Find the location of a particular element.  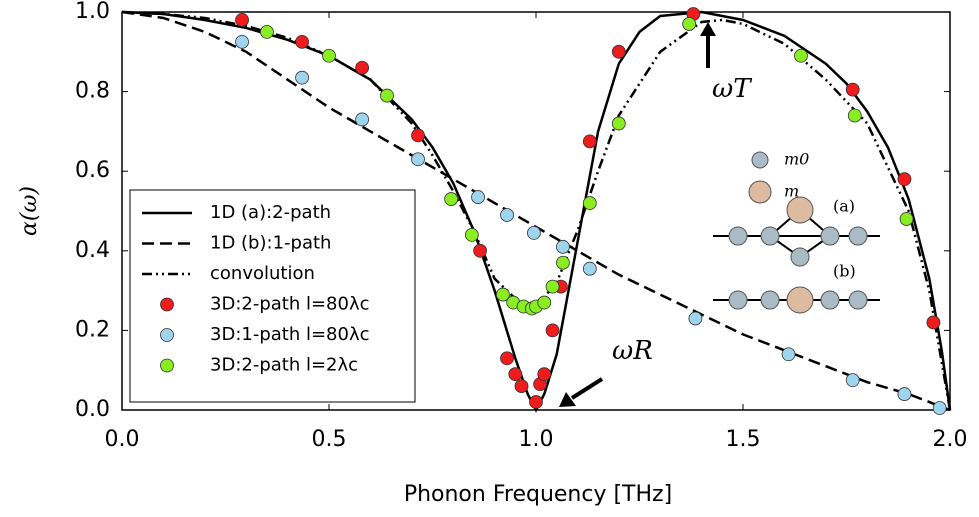

arrows is located at coordinates (637, 214).